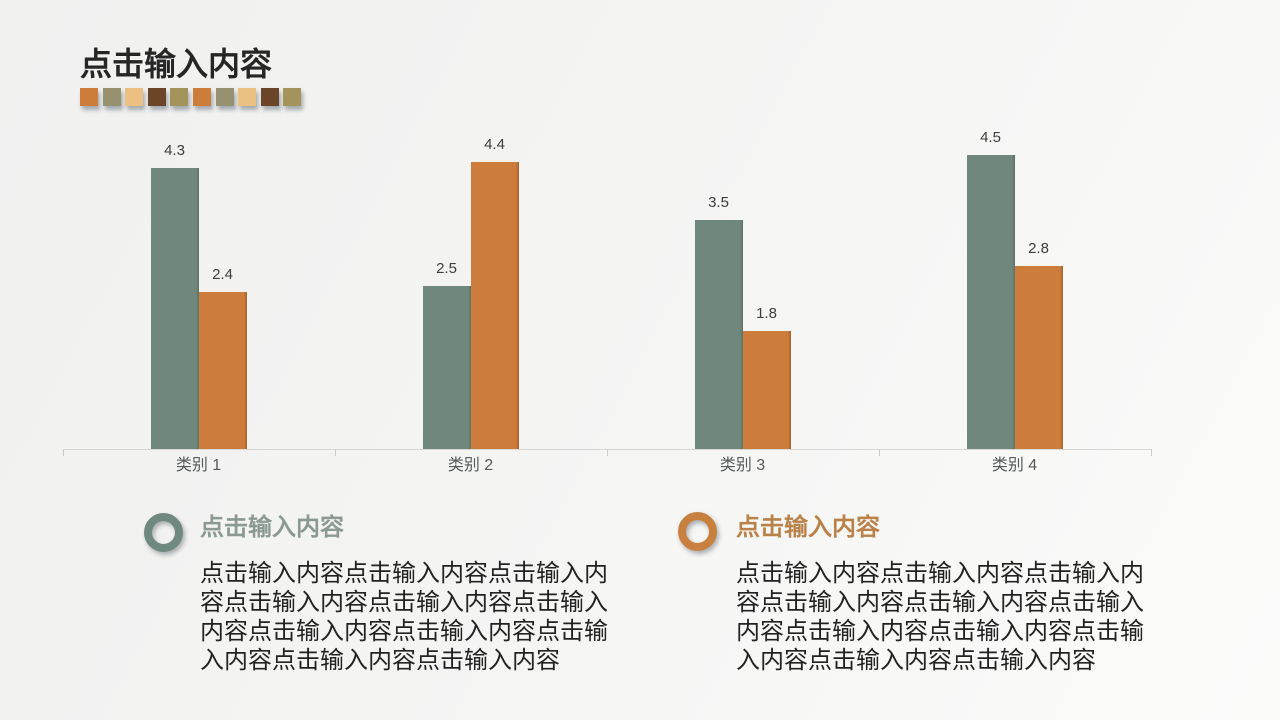 The height and width of the screenshot is (720, 1280). I want to click on bar-series-1-cat2, so click(446, 367).